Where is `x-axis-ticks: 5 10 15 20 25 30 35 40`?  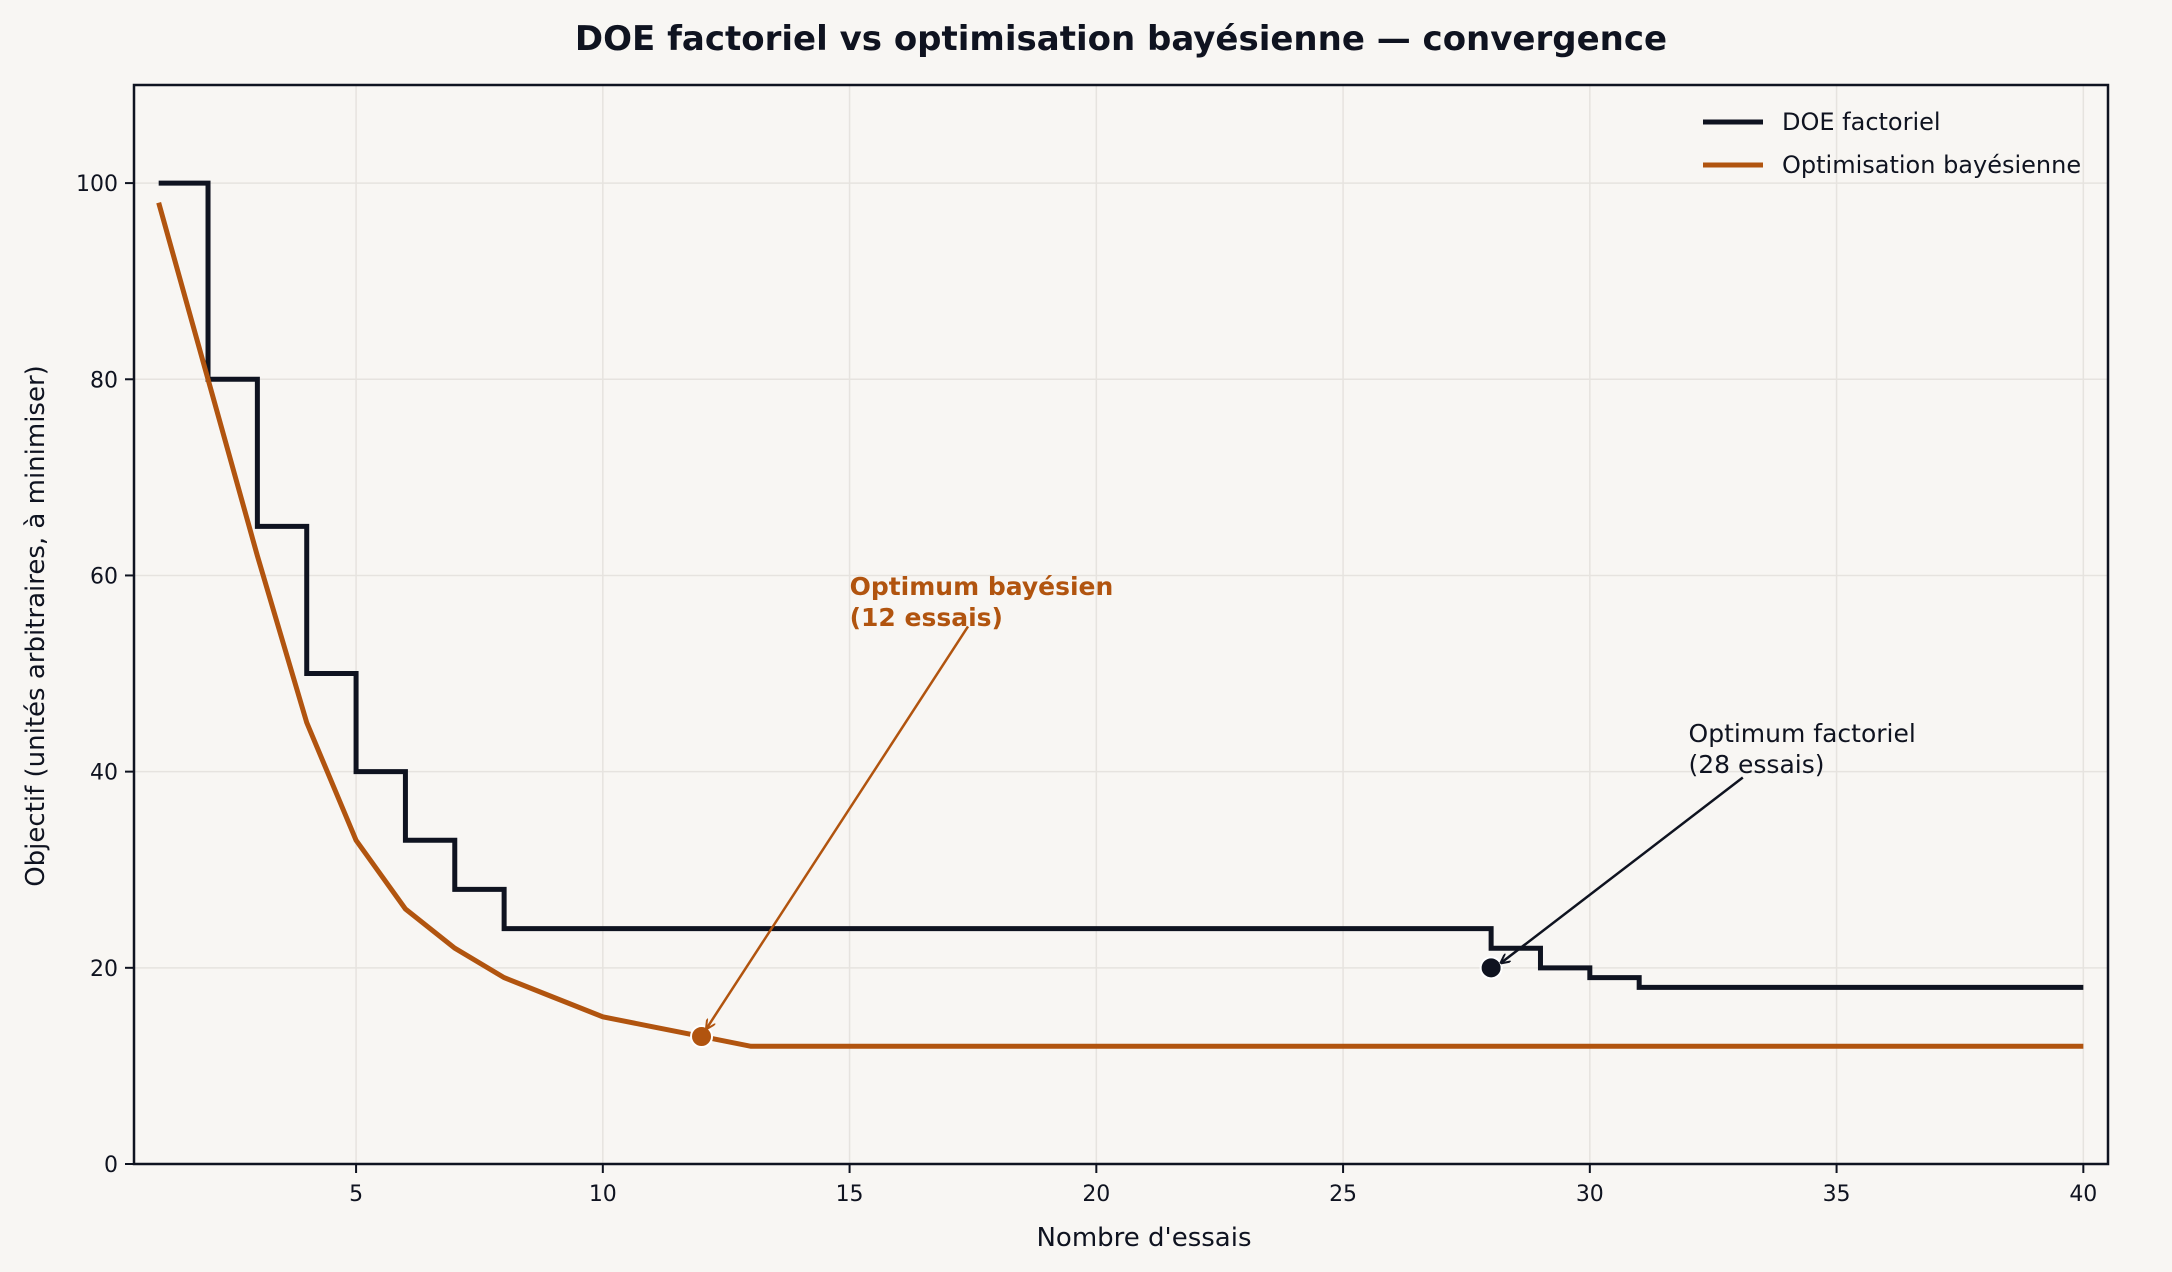 x-axis-ticks: 5 10 15 20 25 30 35 40 is located at coordinates (1223, 1185).